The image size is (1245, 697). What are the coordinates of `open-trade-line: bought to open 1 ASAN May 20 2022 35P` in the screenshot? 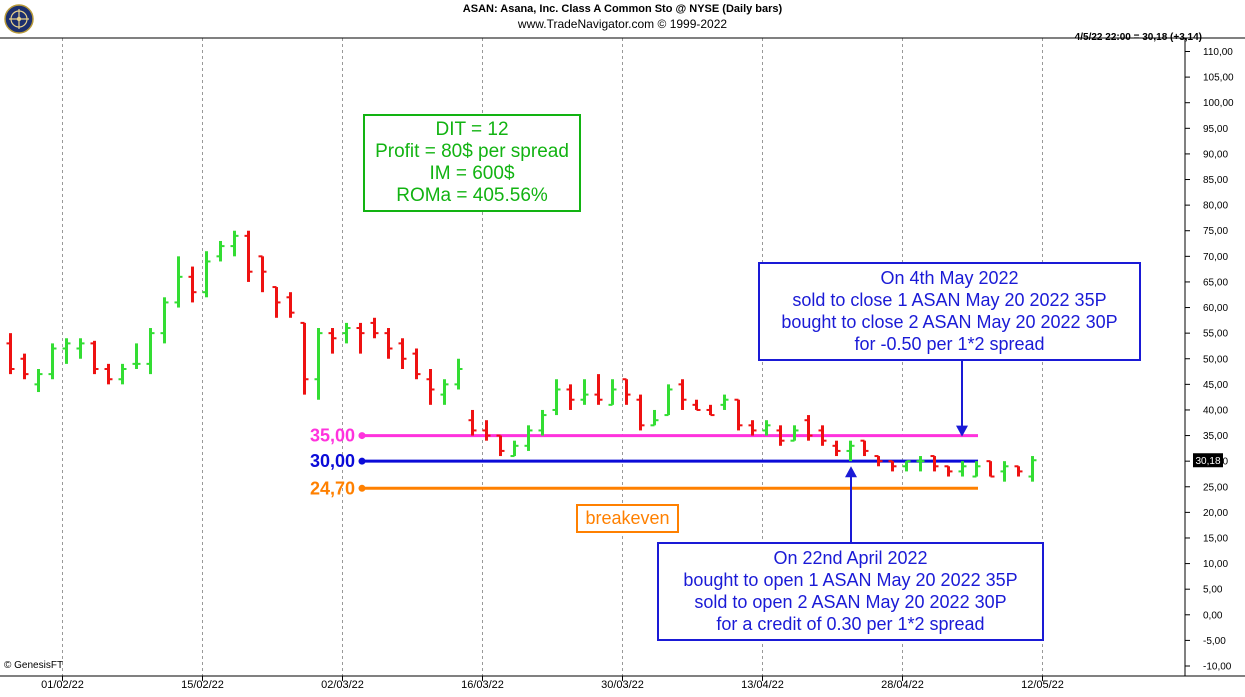 It's located at (850, 580).